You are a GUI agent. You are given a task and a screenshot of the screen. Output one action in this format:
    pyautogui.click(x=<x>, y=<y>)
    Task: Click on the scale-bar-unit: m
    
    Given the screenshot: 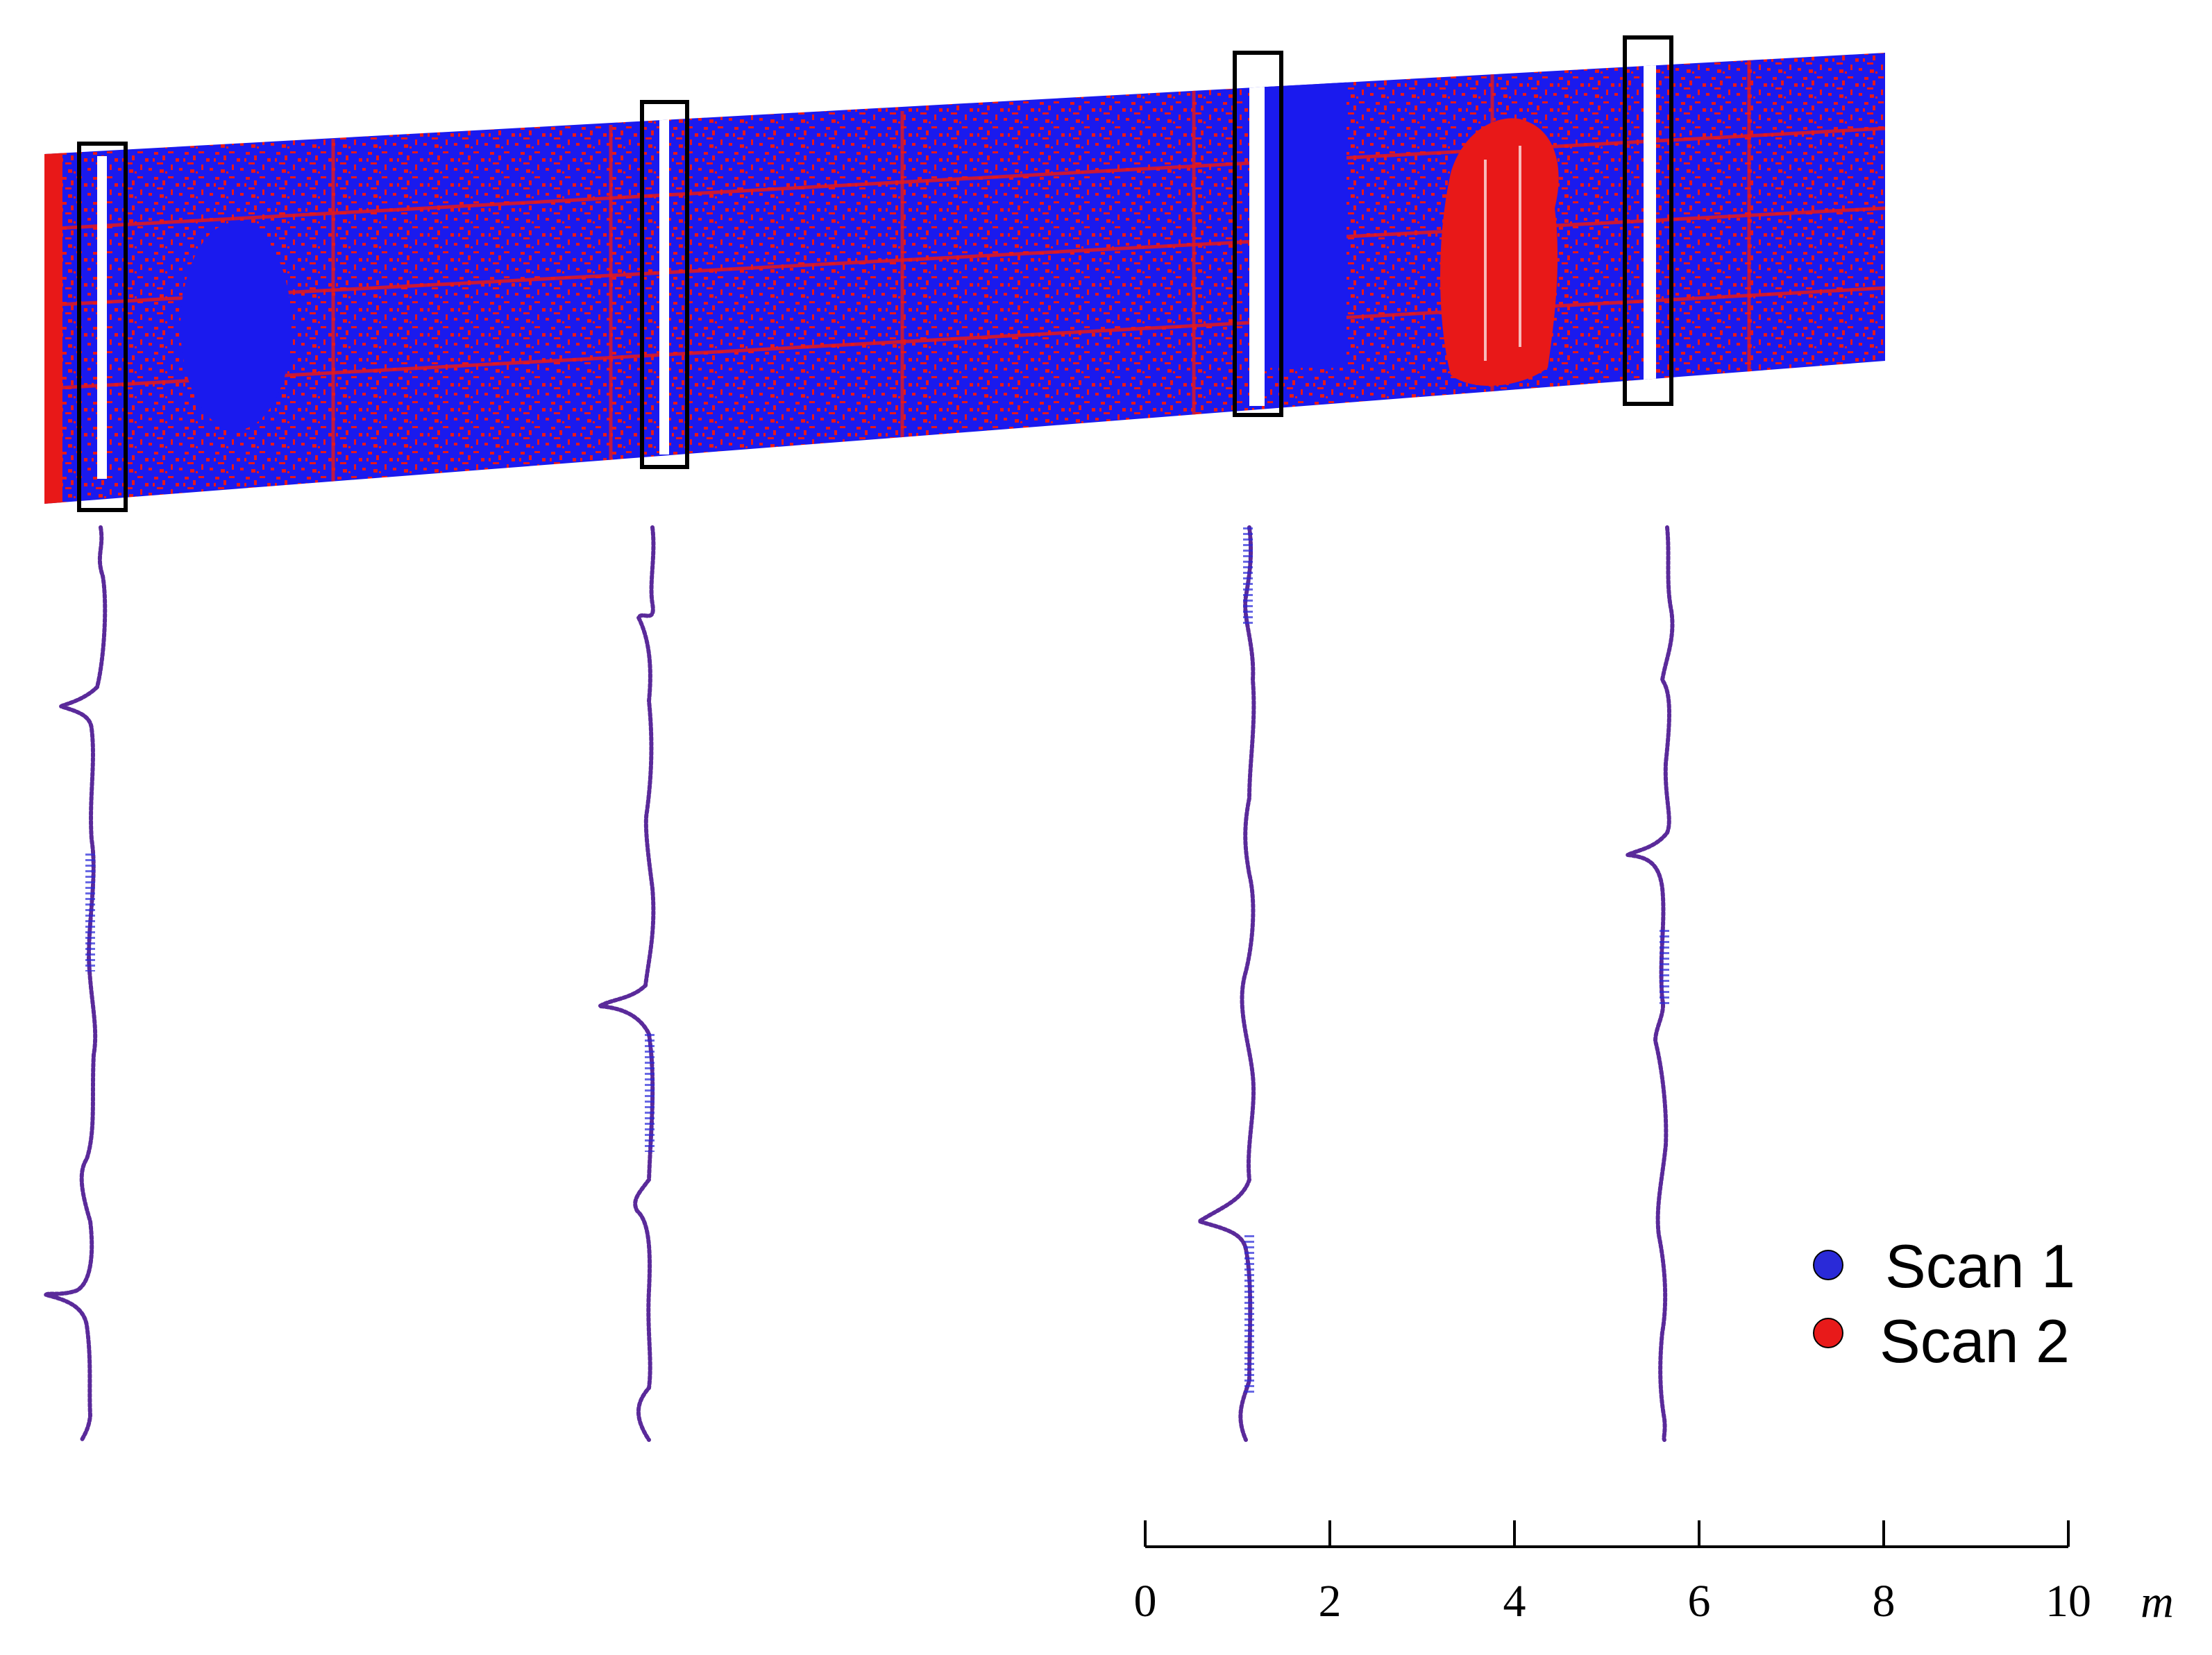 What is the action you would take?
    pyautogui.click(x=2158, y=1602)
    